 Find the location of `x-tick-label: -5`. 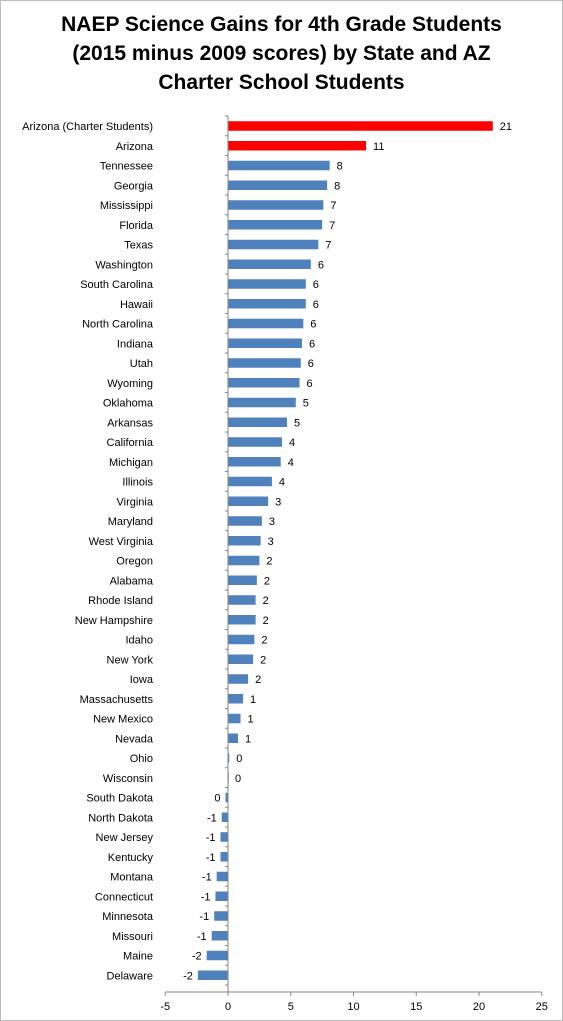

x-tick-label: -5 is located at coordinates (165, 1007).